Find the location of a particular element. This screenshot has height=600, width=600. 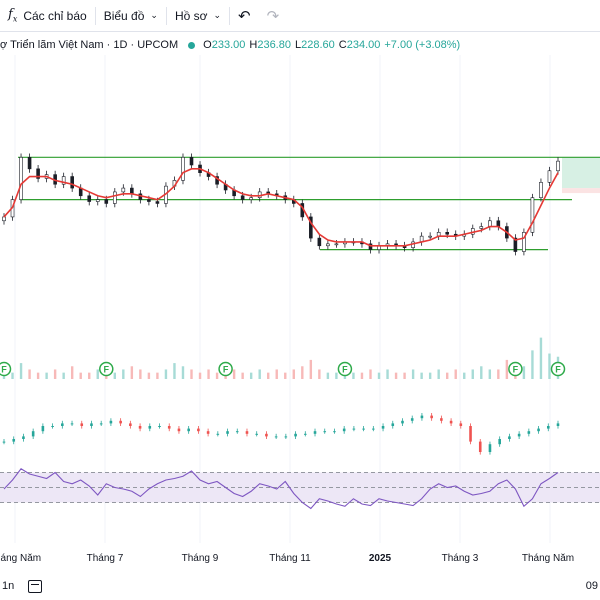

rsi-pane is located at coordinates (300, 487).